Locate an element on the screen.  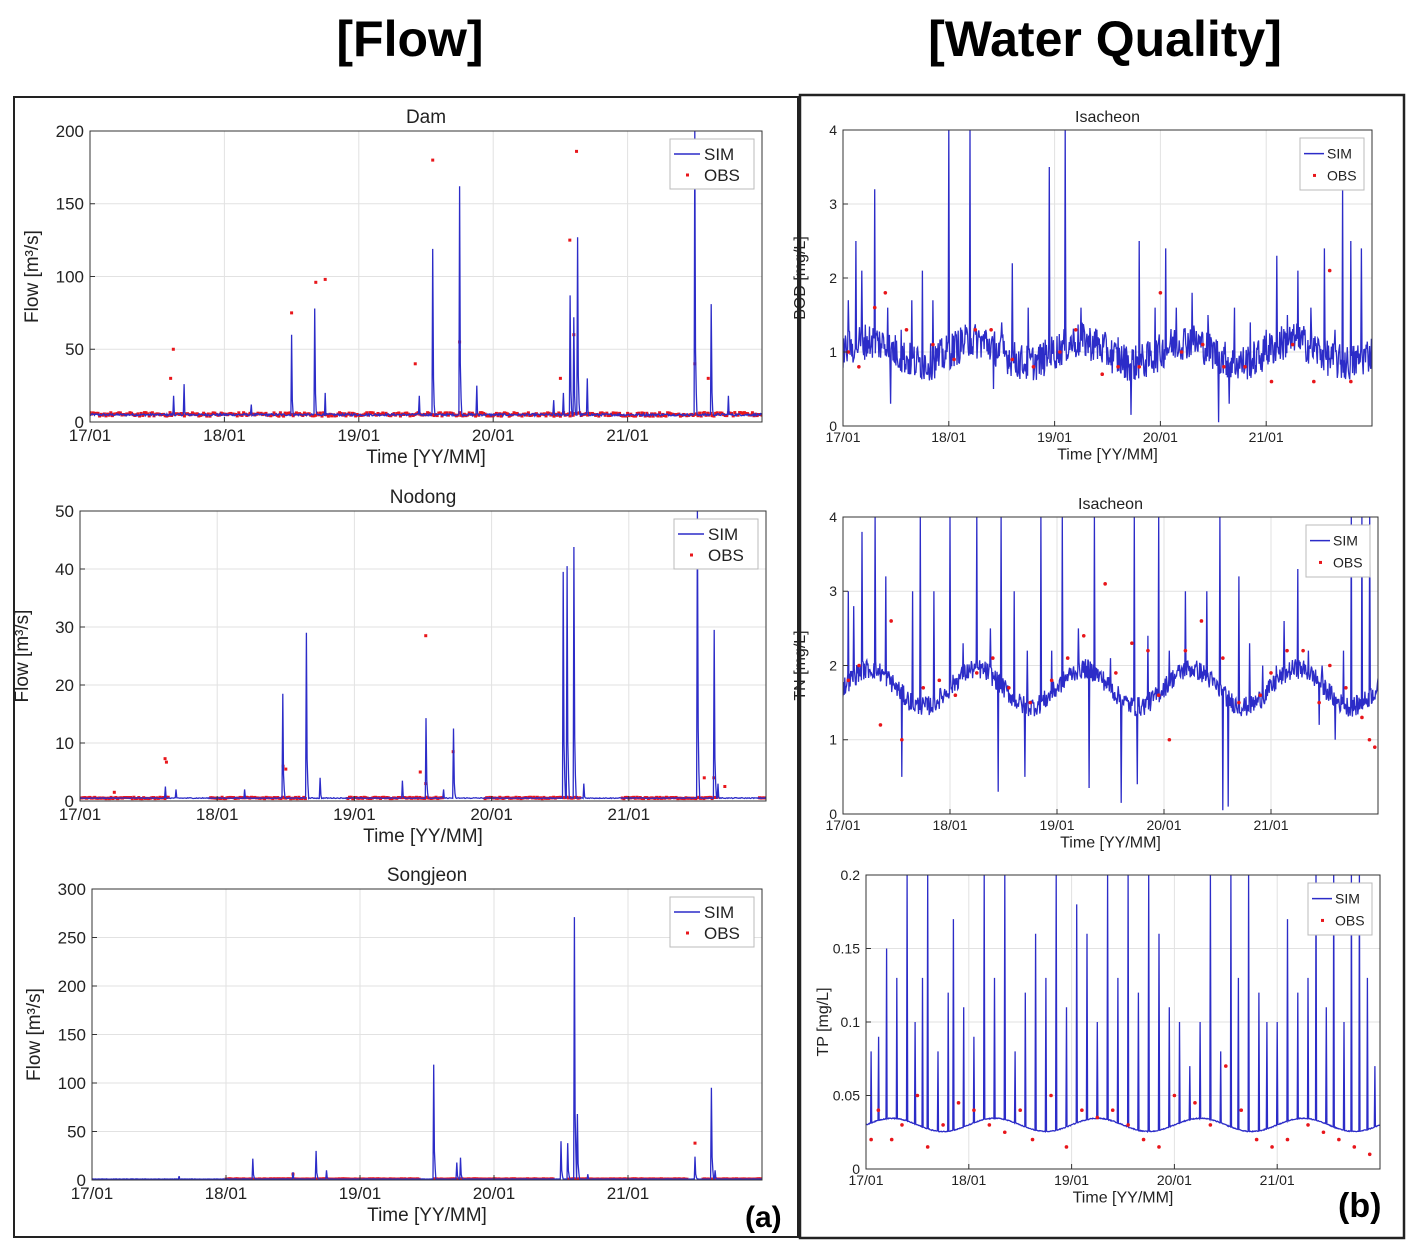
heading-flow: [Flow] is located at coordinates (410, 39).